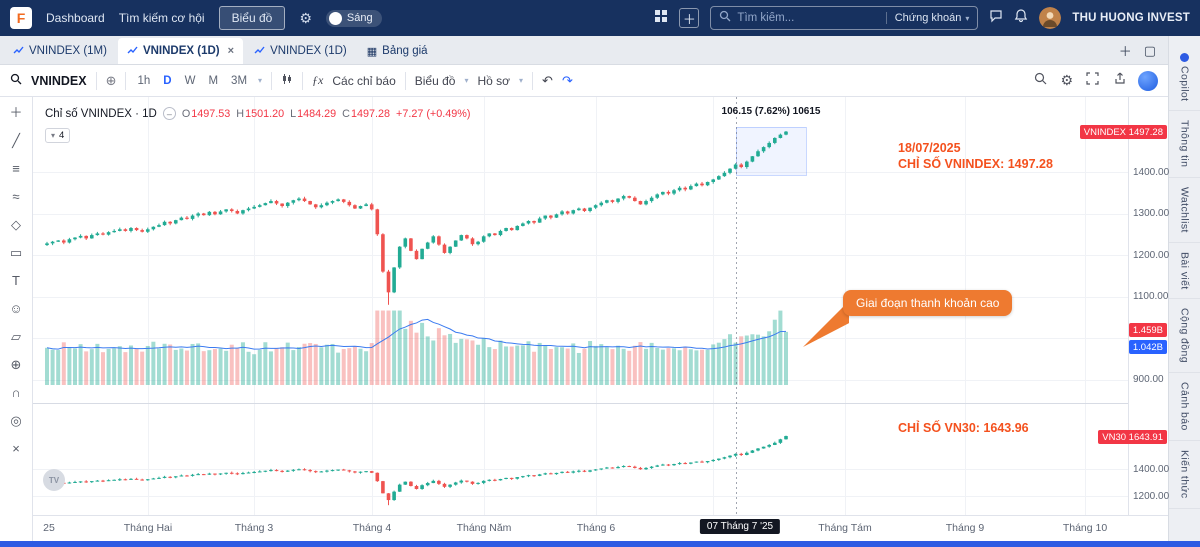 This screenshot has height=547, width=1200. I want to click on settings-icon: ⚙, so click(305, 17).